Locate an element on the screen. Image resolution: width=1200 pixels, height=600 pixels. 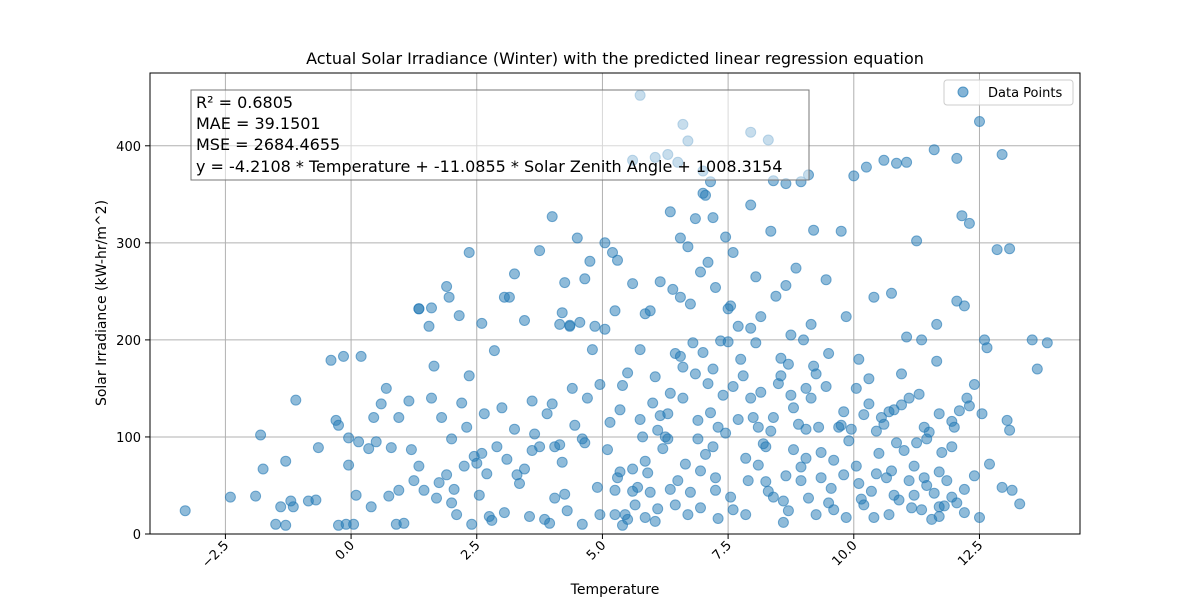
y-tick-label: 300 is located at coordinates (128, 244).